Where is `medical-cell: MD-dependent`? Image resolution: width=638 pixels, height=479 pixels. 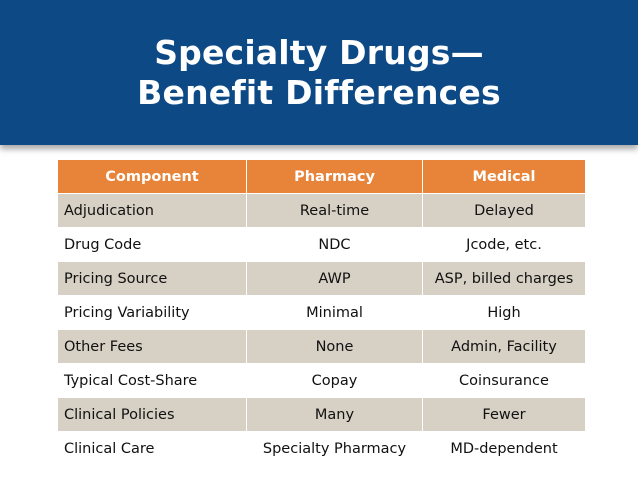
medical-cell: MD-dependent is located at coordinates (504, 448).